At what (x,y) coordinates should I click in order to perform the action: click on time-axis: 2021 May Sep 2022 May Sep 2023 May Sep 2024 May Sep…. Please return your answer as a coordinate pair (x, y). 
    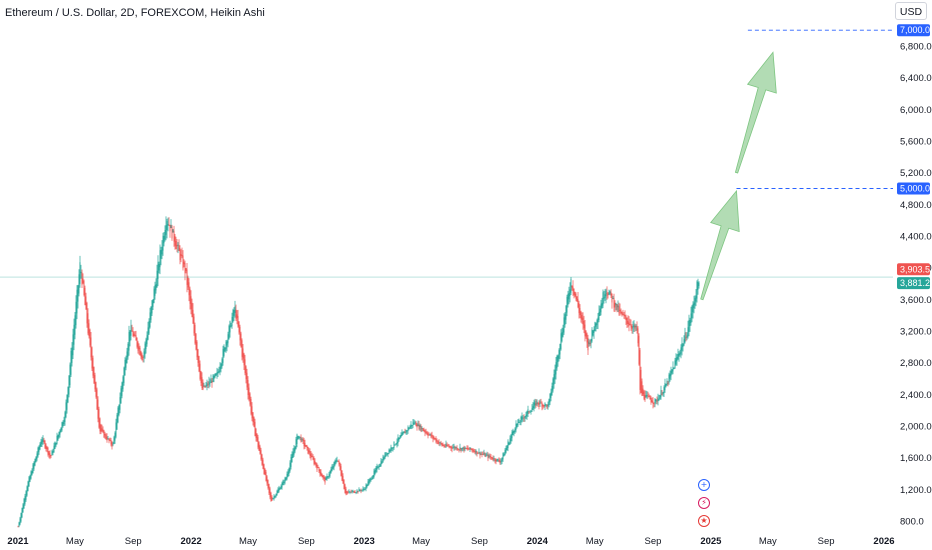
    Looking at the image, I should click on (450, 541).